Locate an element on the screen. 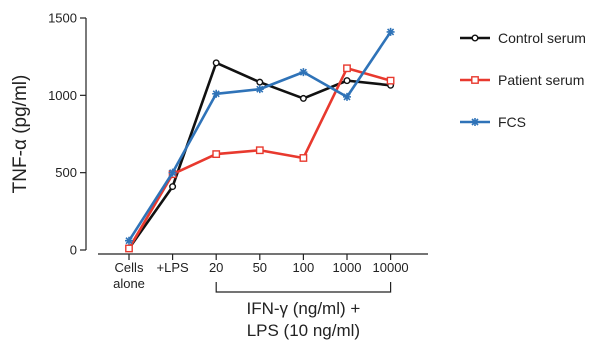  x-tick-label: Cells is located at coordinates (129, 267).